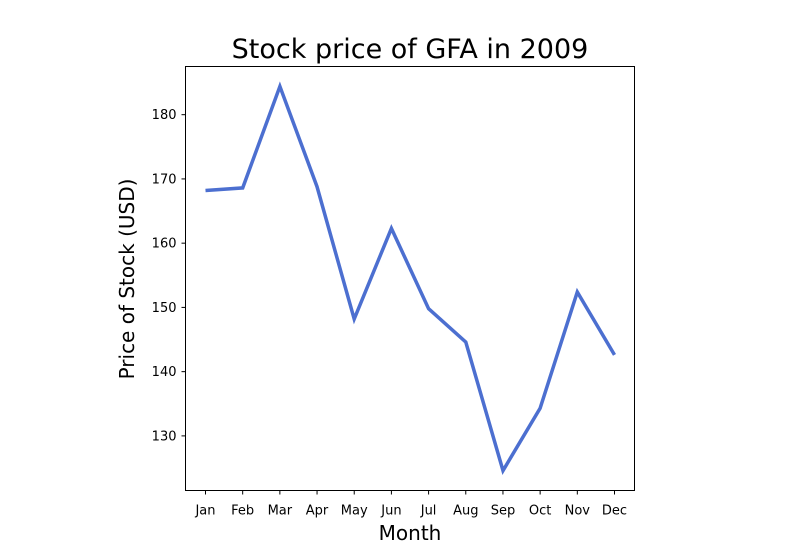 The height and width of the screenshot is (555, 800). Describe the element at coordinates (578, 511) in the screenshot. I see `x-tick-label: Nov` at that location.